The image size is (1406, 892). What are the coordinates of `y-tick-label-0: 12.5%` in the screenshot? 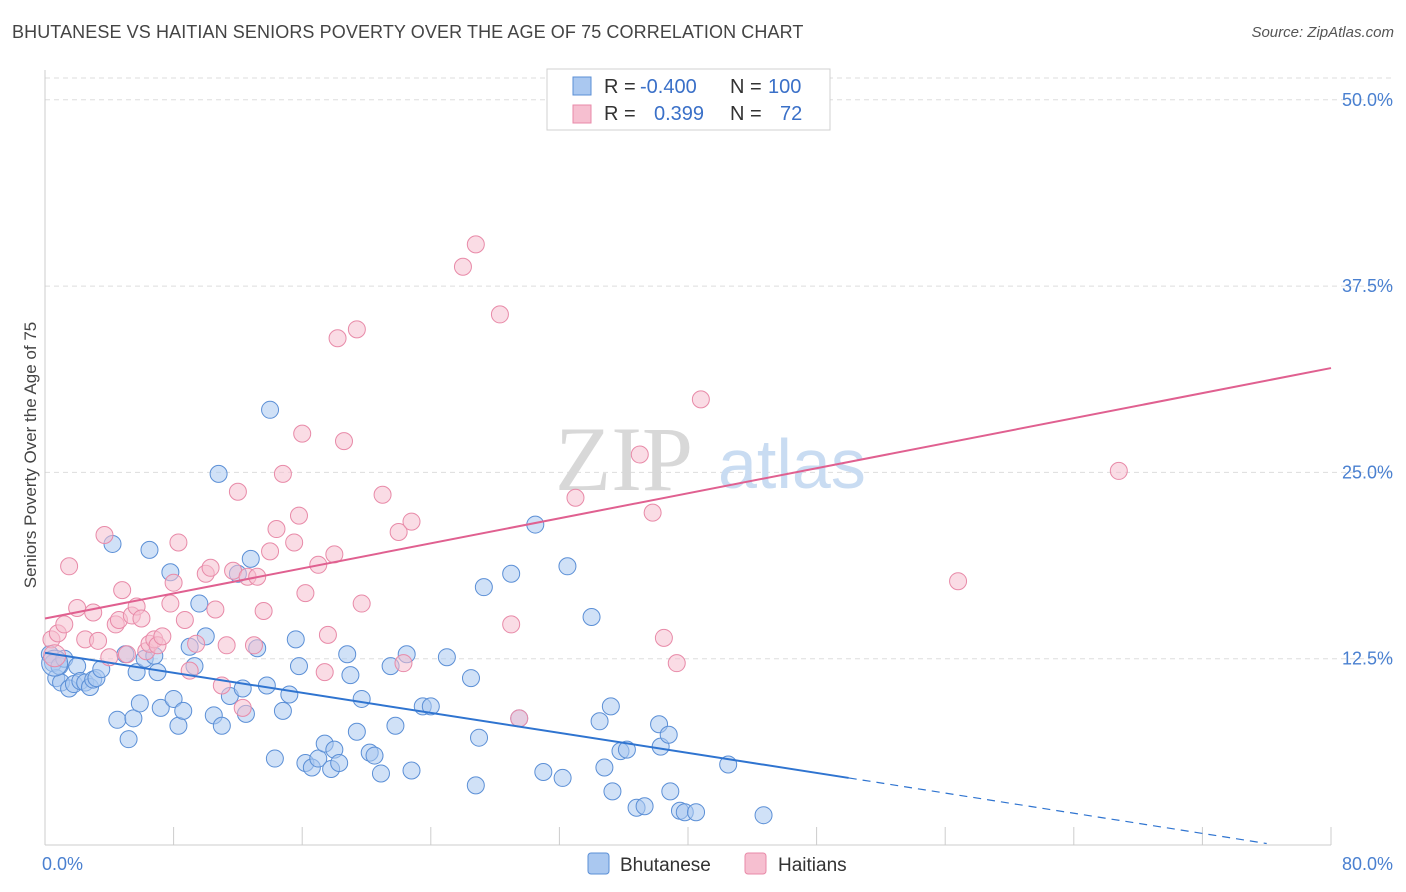 It's located at (1367, 659).